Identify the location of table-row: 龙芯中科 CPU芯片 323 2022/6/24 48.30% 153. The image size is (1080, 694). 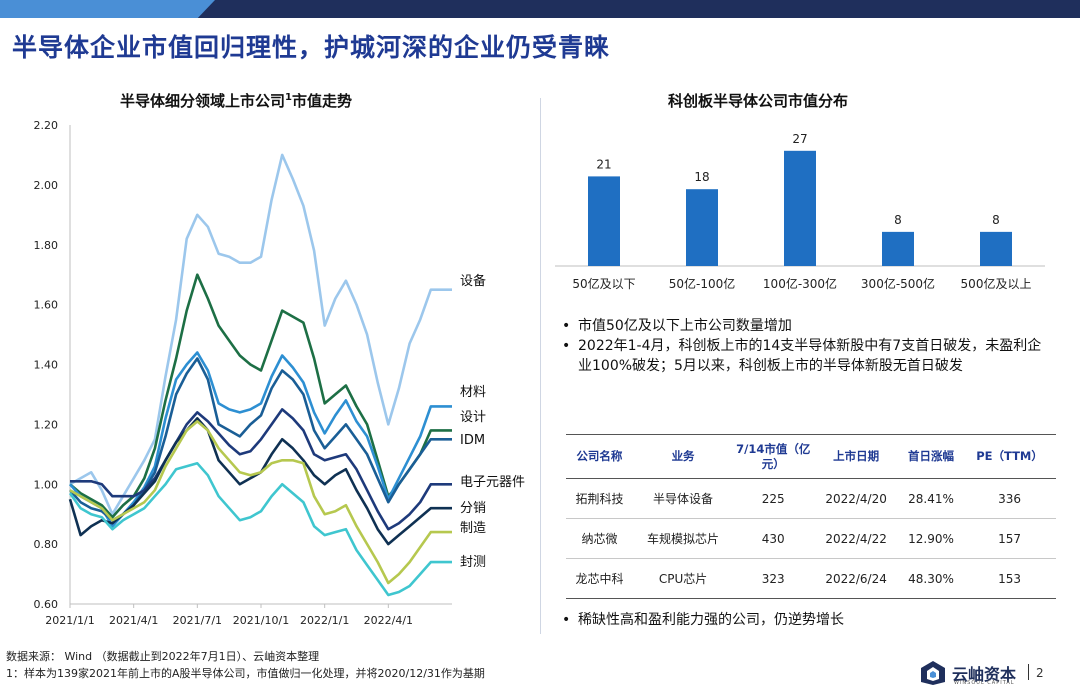
(811, 578).